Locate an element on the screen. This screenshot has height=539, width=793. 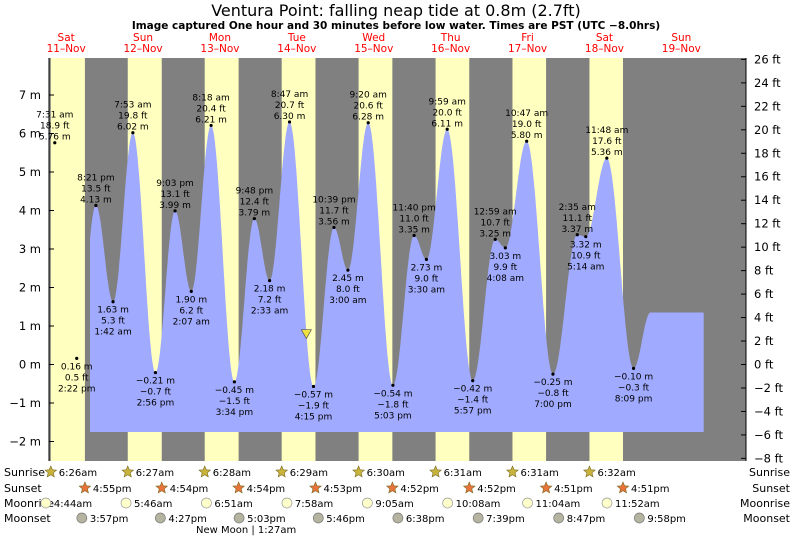
left-tick-label: 4 m is located at coordinates (30, 211).